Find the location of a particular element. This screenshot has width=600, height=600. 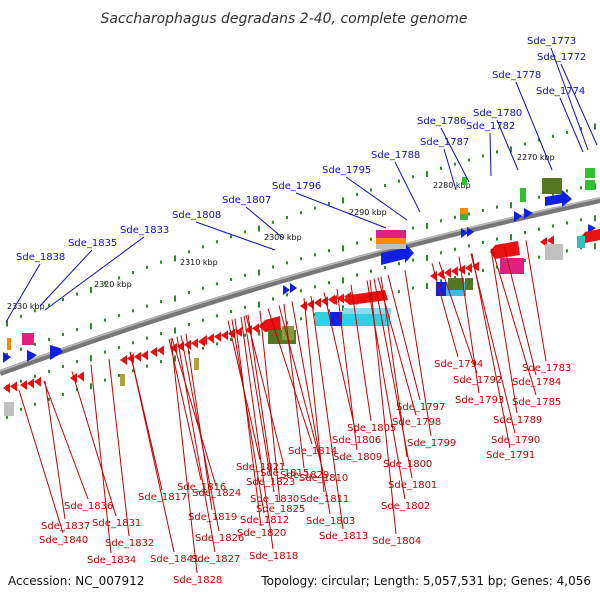

reverse-gene-label: Sde_1812 is located at coordinates (264, 520).